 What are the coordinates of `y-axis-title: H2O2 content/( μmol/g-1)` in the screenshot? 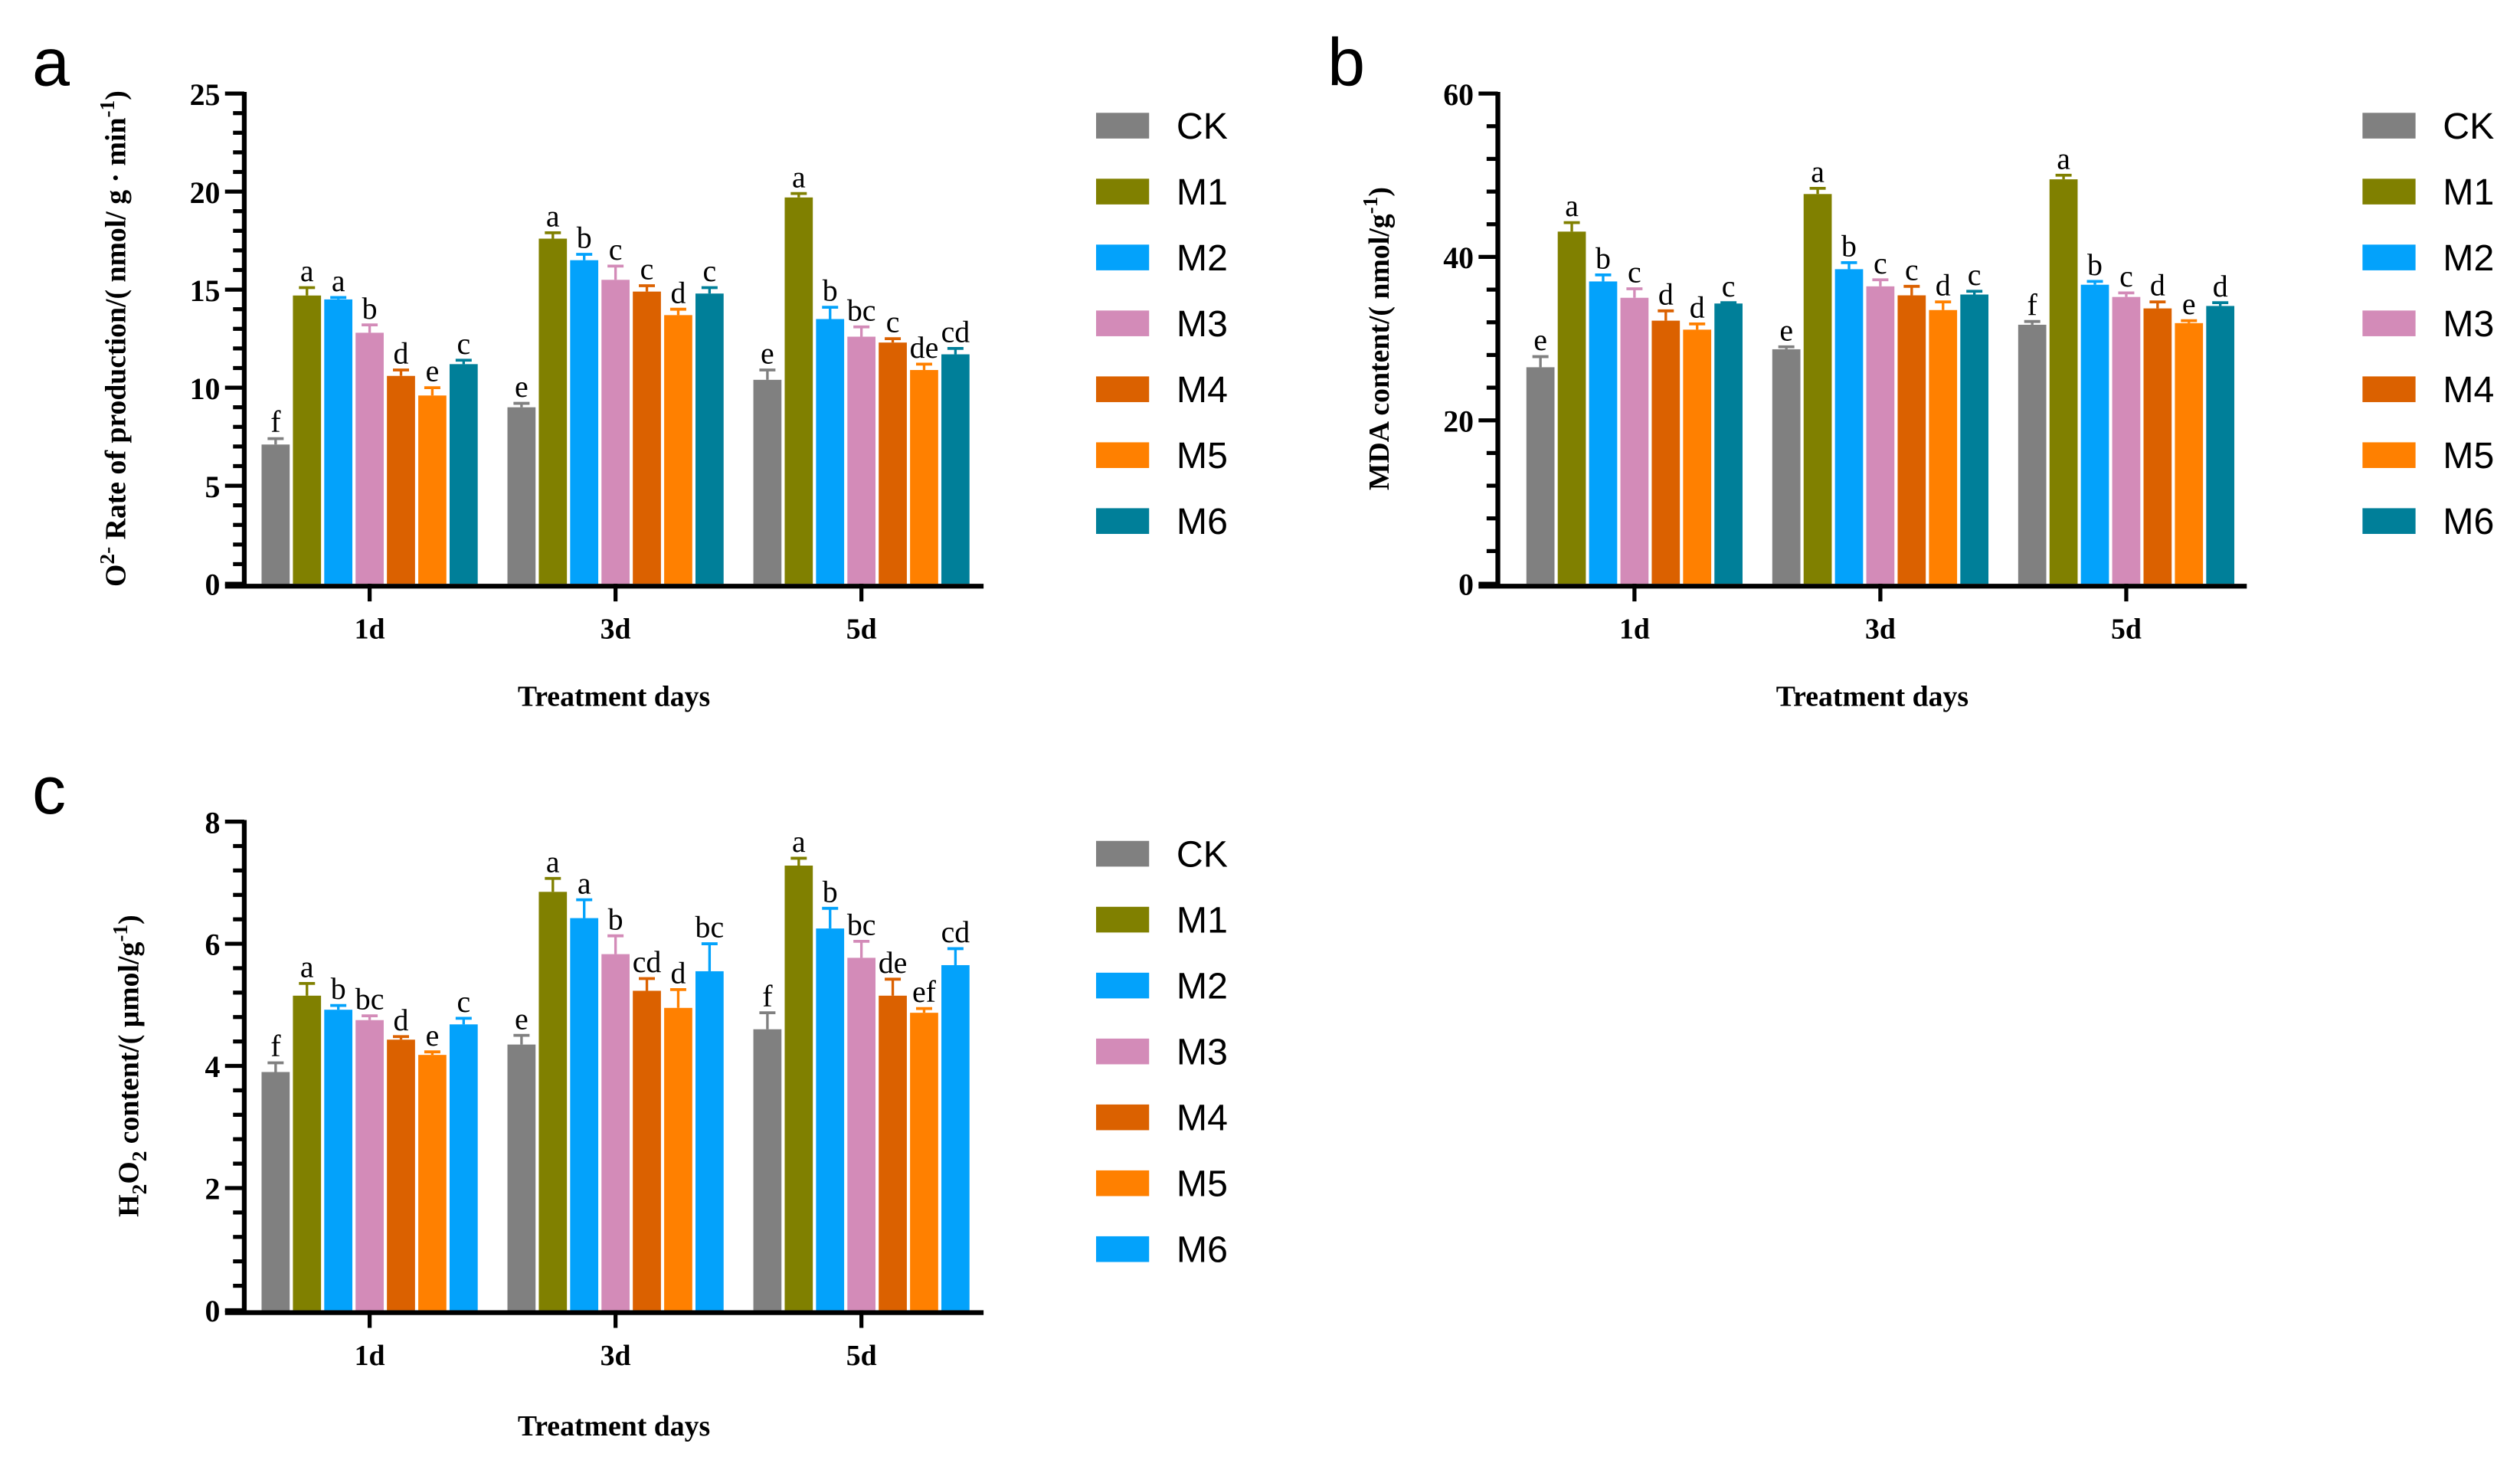 It's located at (130, 1065).